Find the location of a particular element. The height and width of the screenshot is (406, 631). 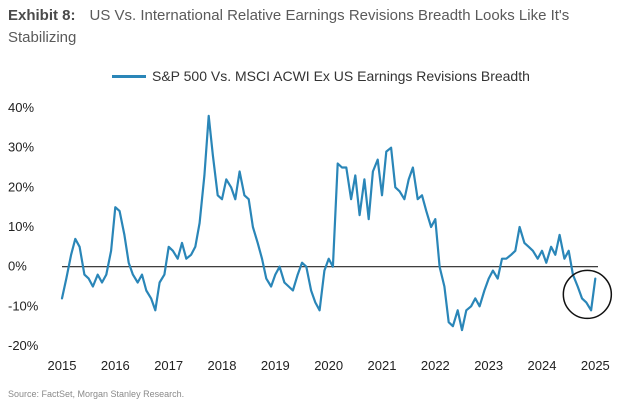

x-tick-label: 2016 is located at coordinates (115, 365).